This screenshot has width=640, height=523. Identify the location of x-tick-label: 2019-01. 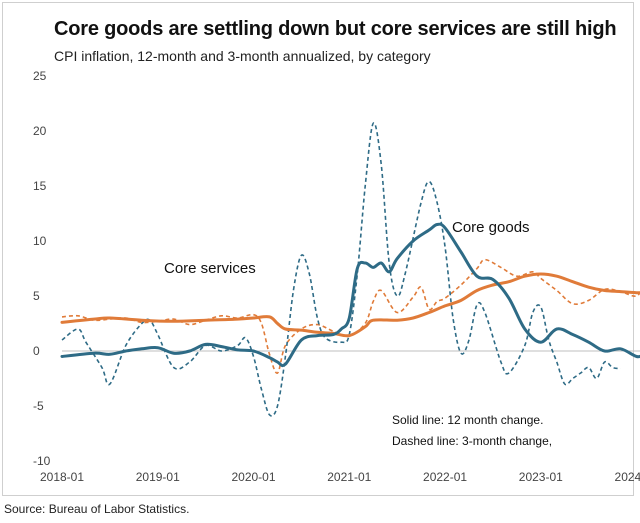
(158, 477).